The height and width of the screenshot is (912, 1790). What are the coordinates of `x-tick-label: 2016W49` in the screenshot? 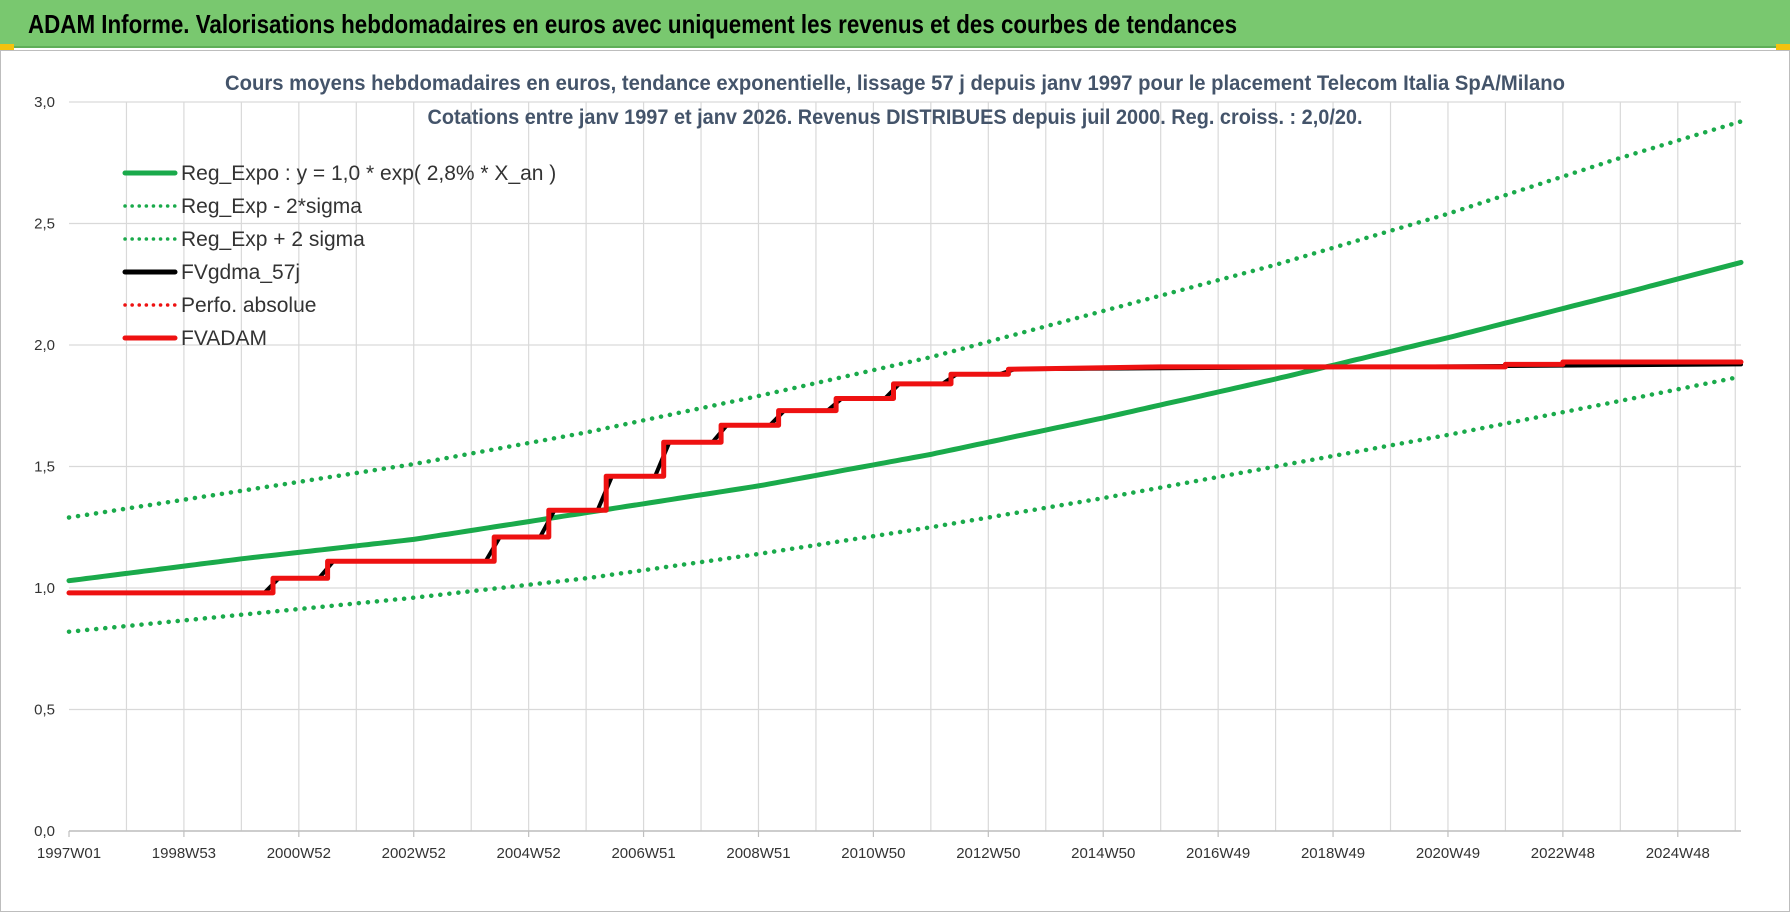 It's located at (1218, 853).